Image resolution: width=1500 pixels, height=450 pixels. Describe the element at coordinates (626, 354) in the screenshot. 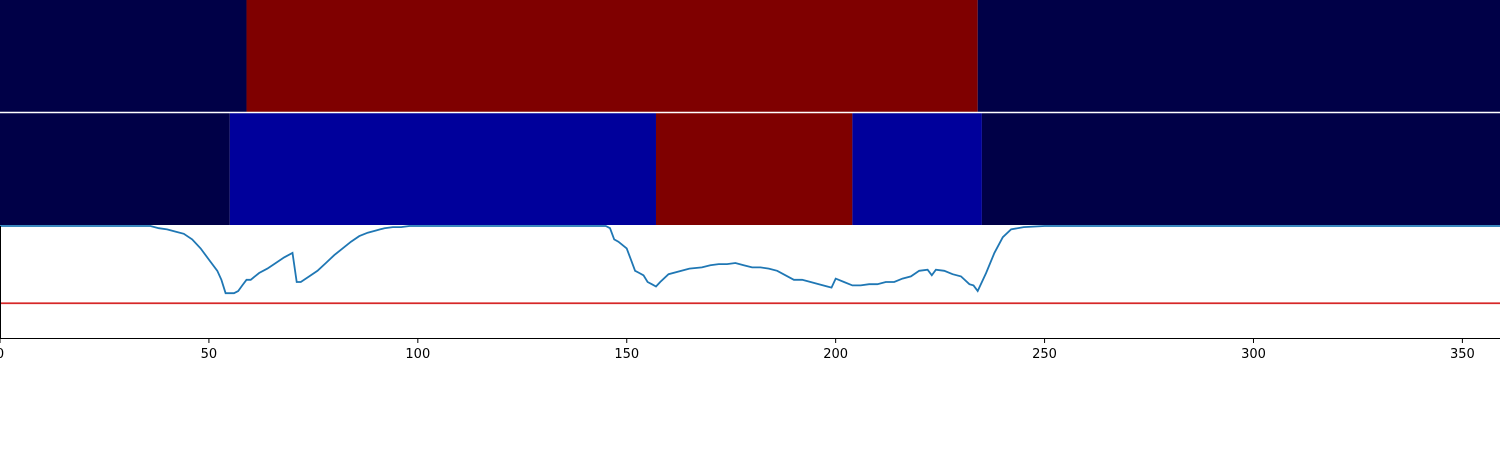

I see `x-tick-label: 150` at that location.